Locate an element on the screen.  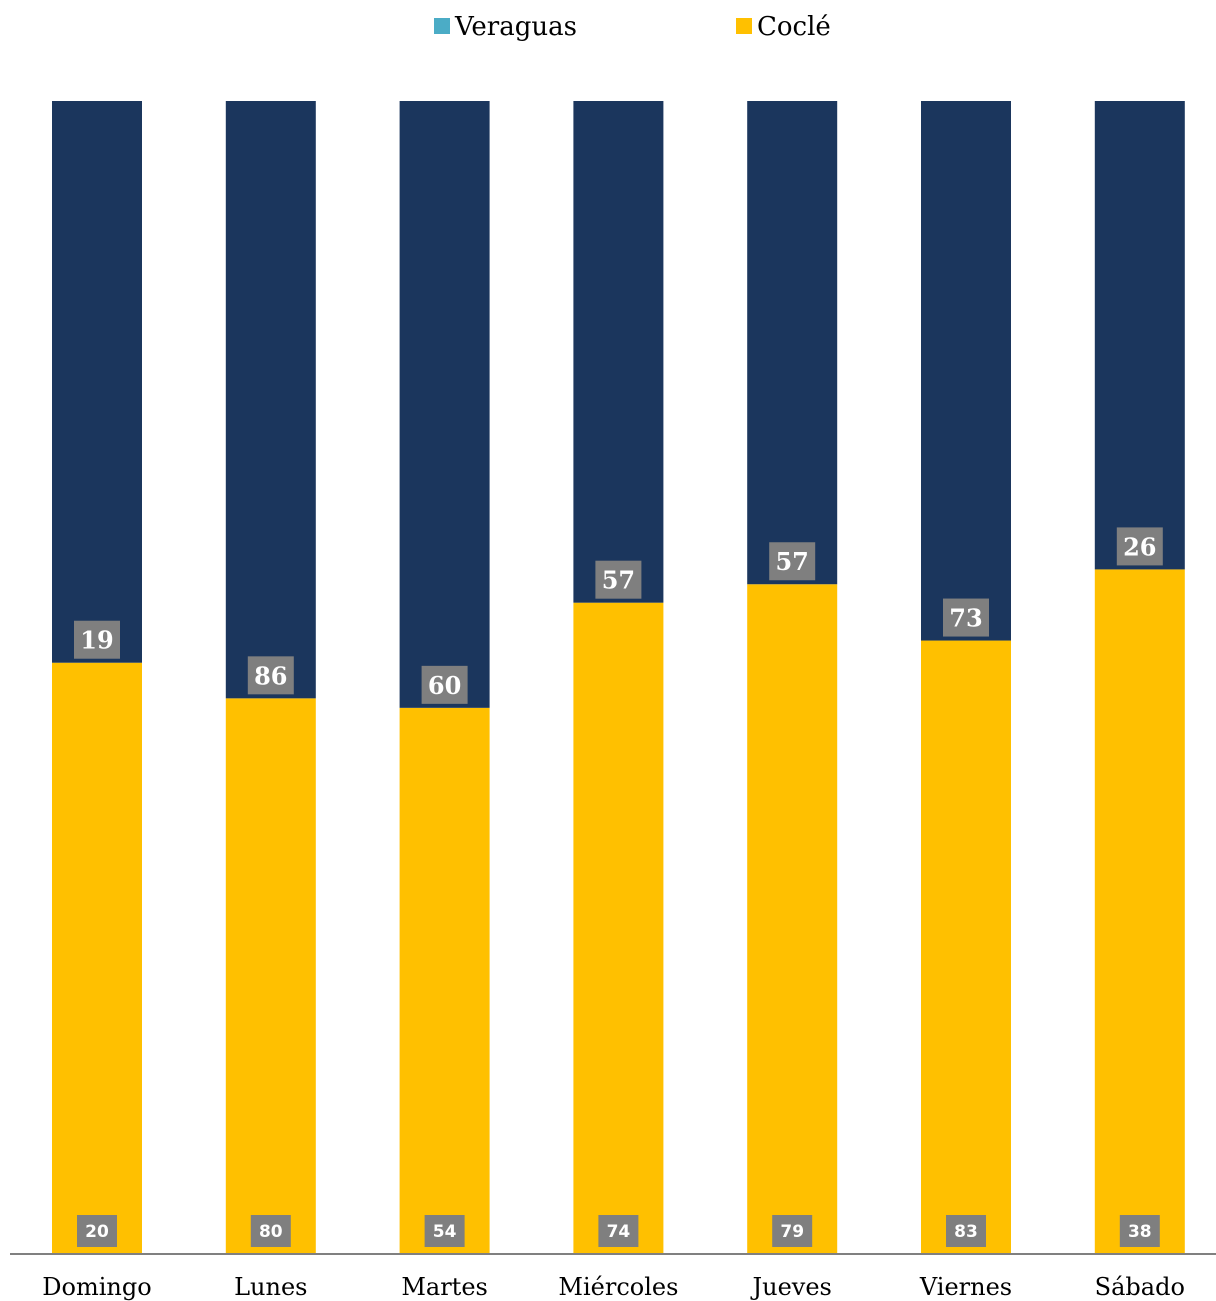
label-box-cocle-sabado is located at coordinates (1139, 1231).